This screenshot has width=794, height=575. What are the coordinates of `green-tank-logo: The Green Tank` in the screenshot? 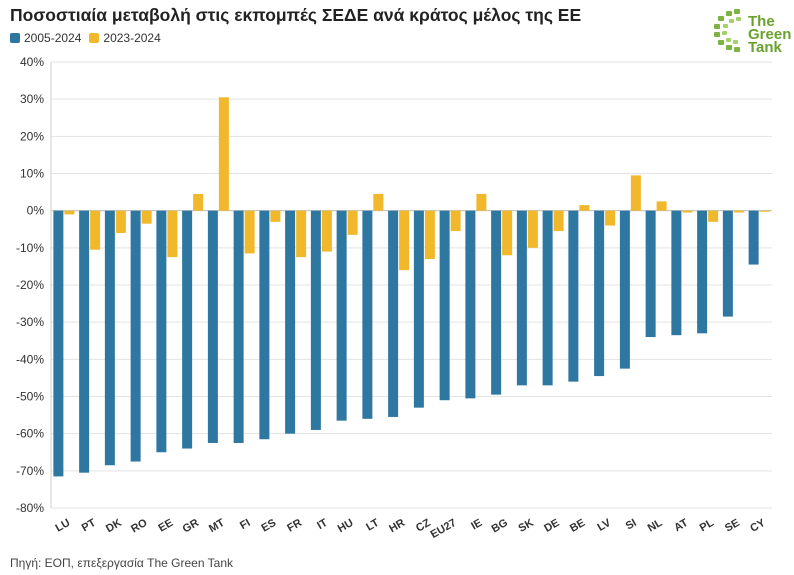 It's located at (752, 31).